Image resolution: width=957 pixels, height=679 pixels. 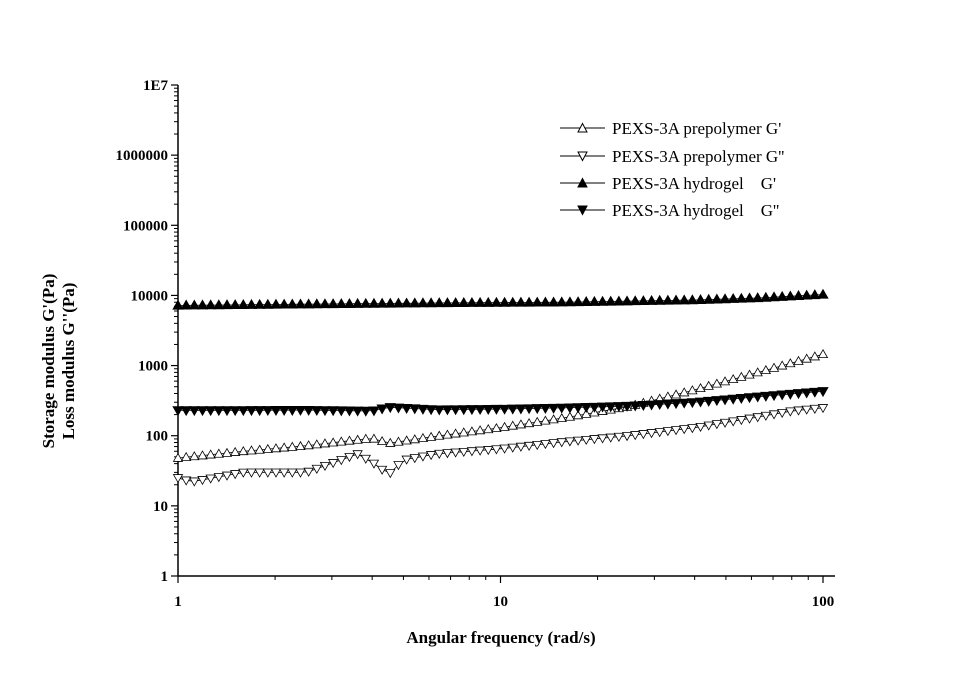 What do you see at coordinates (48, 361) in the screenshot?
I see `y-axis-title-line1: Storage modulus G'(Pa)` at bounding box center [48, 361].